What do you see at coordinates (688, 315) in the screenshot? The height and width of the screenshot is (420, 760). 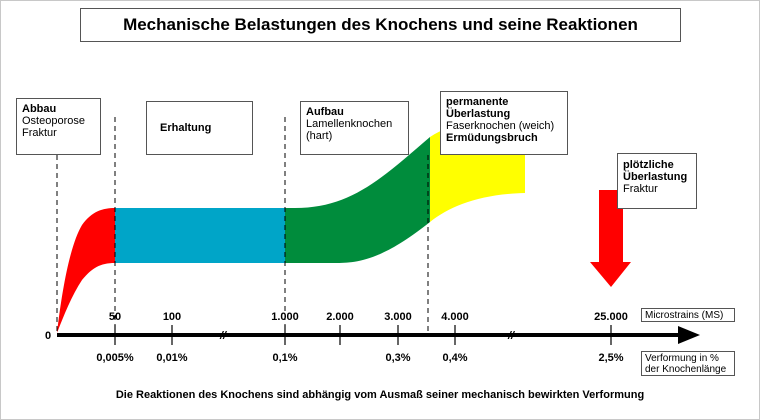 I see `top-unit-label: Microstrains (MS)` at bounding box center [688, 315].